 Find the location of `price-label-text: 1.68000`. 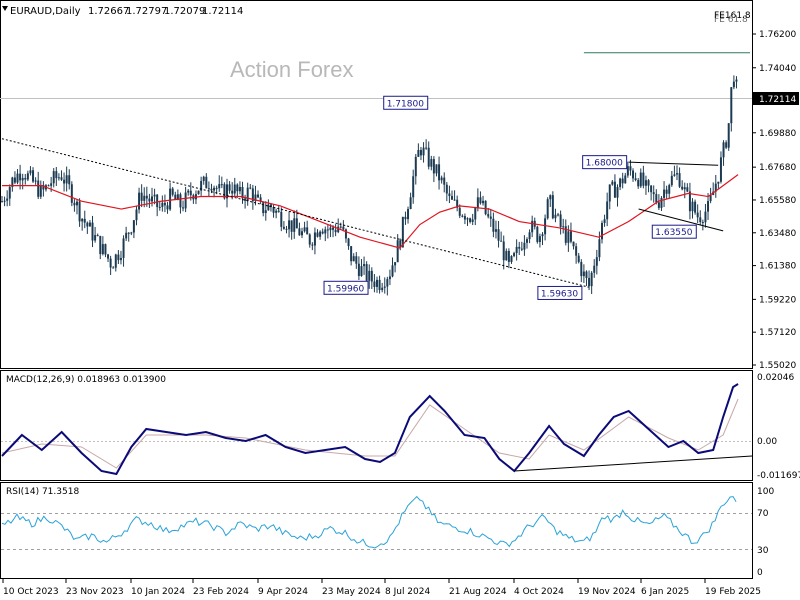

price-label-text: 1.68000 is located at coordinates (604, 164).